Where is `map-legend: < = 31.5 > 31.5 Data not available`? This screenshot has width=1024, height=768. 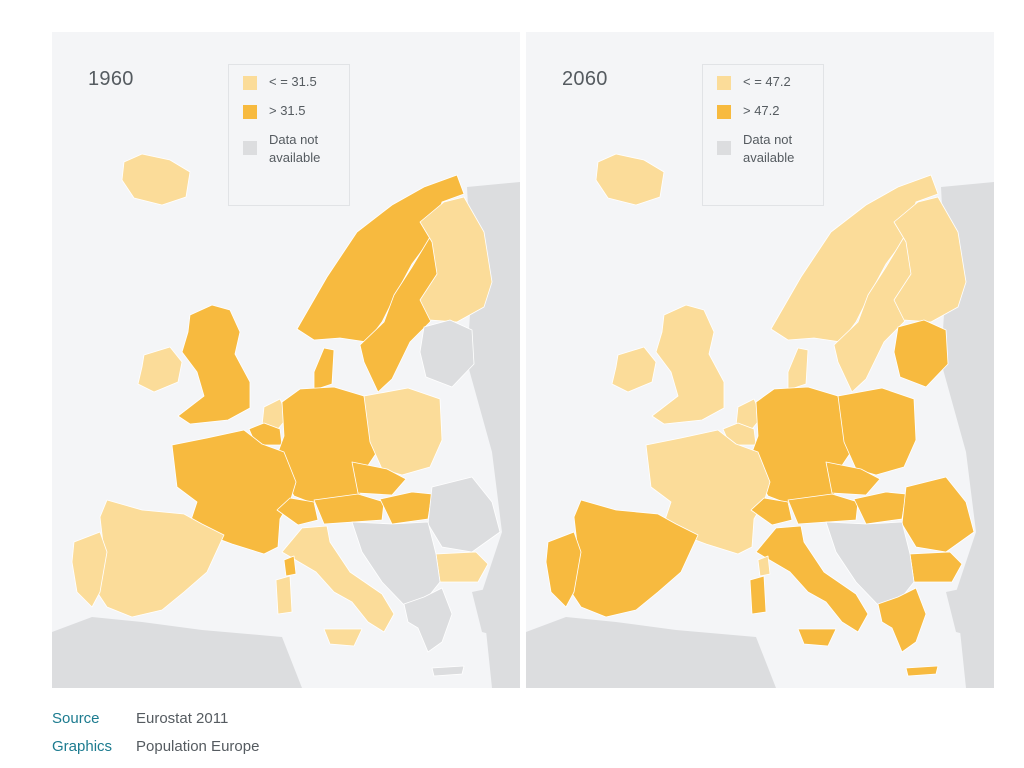
map-legend: < = 31.5 > 31.5 Data not available is located at coordinates (289, 135).